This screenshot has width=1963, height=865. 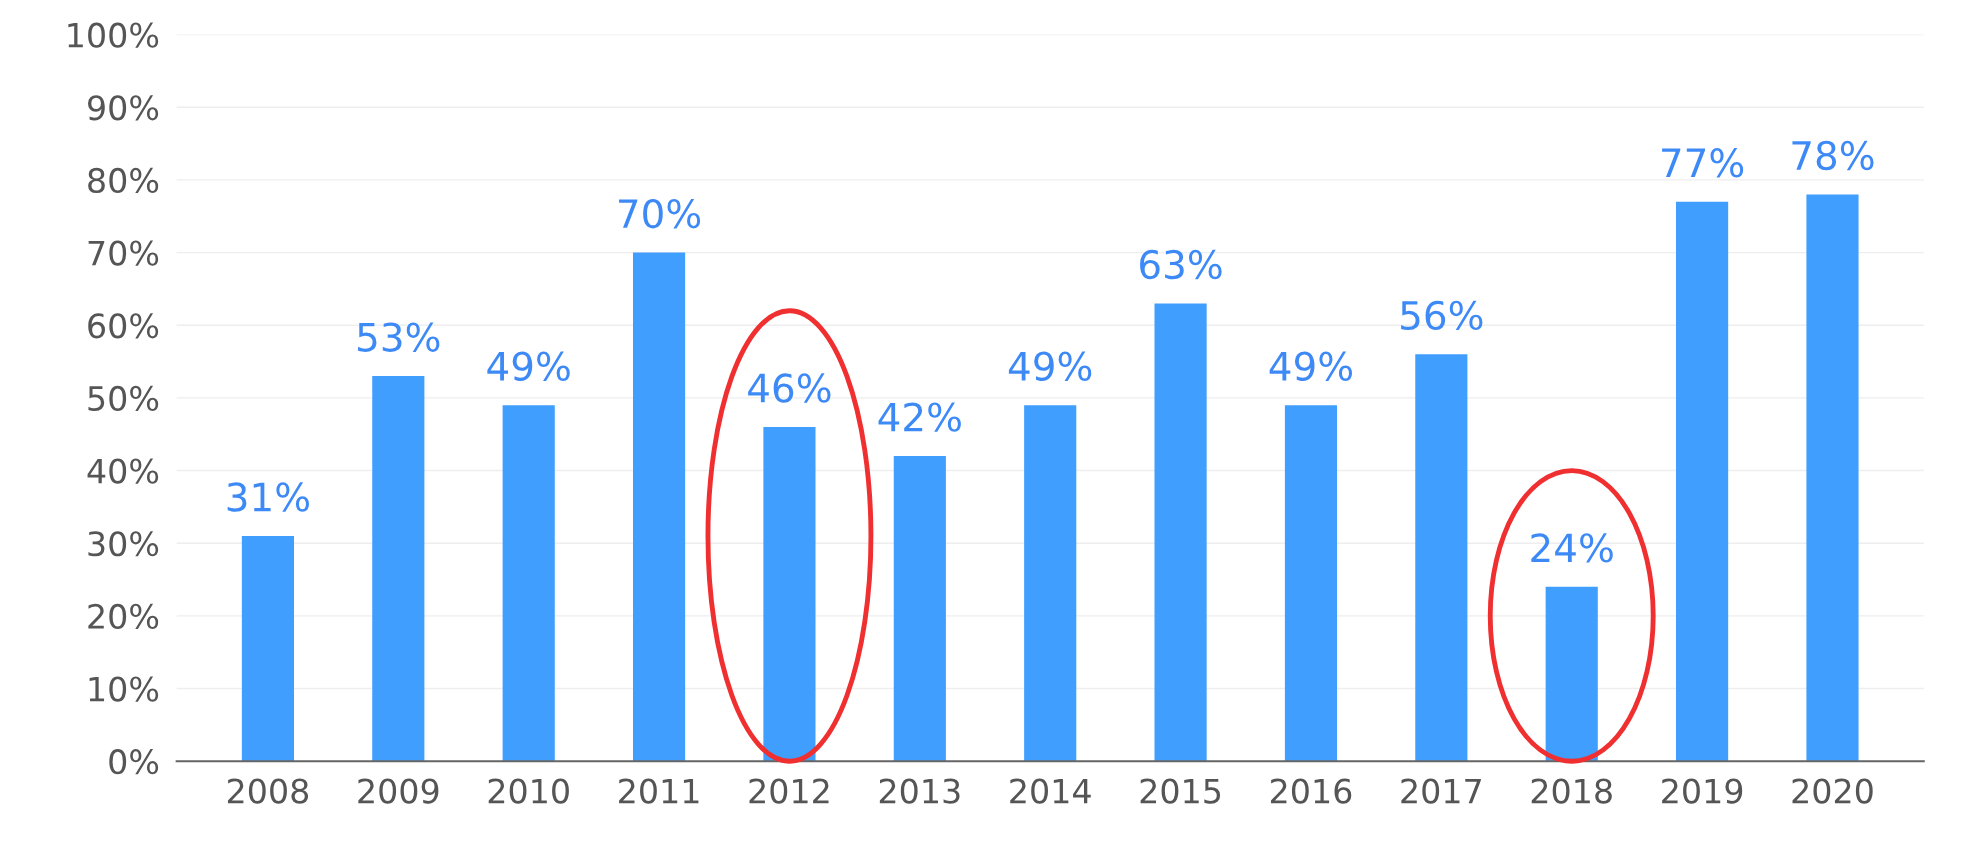 I want to click on x-tick-label: 2013, so click(x=919, y=791).